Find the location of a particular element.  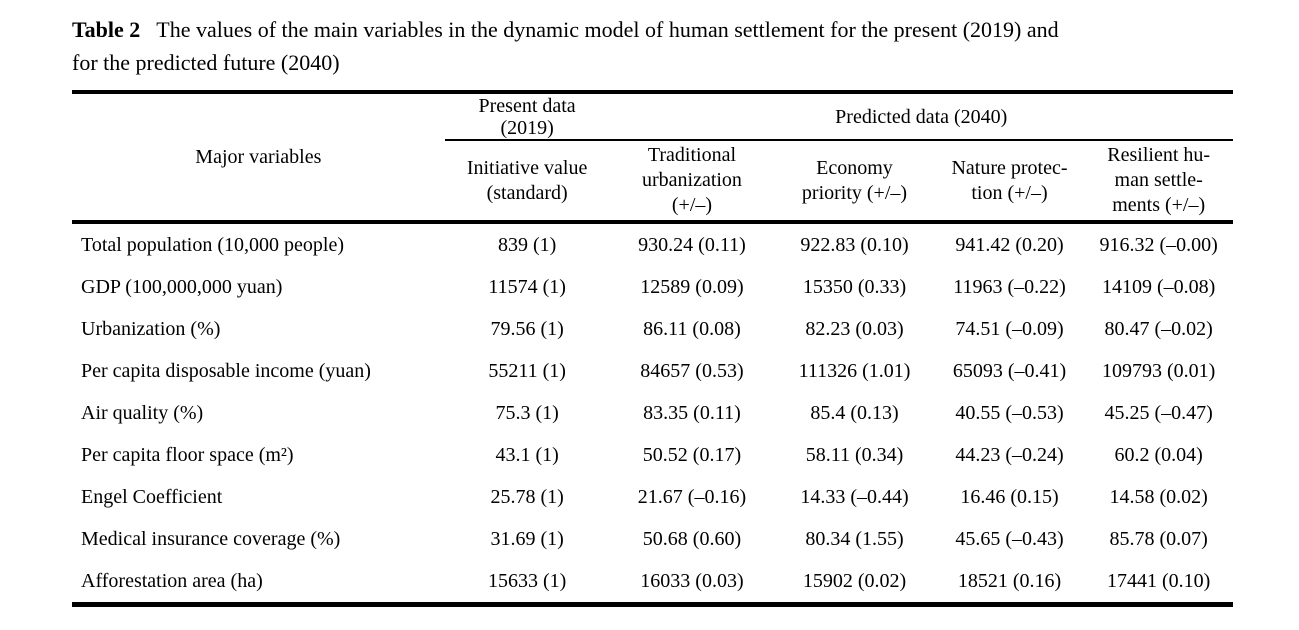

value-cell: 111326 (1.01) is located at coordinates (854, 370).